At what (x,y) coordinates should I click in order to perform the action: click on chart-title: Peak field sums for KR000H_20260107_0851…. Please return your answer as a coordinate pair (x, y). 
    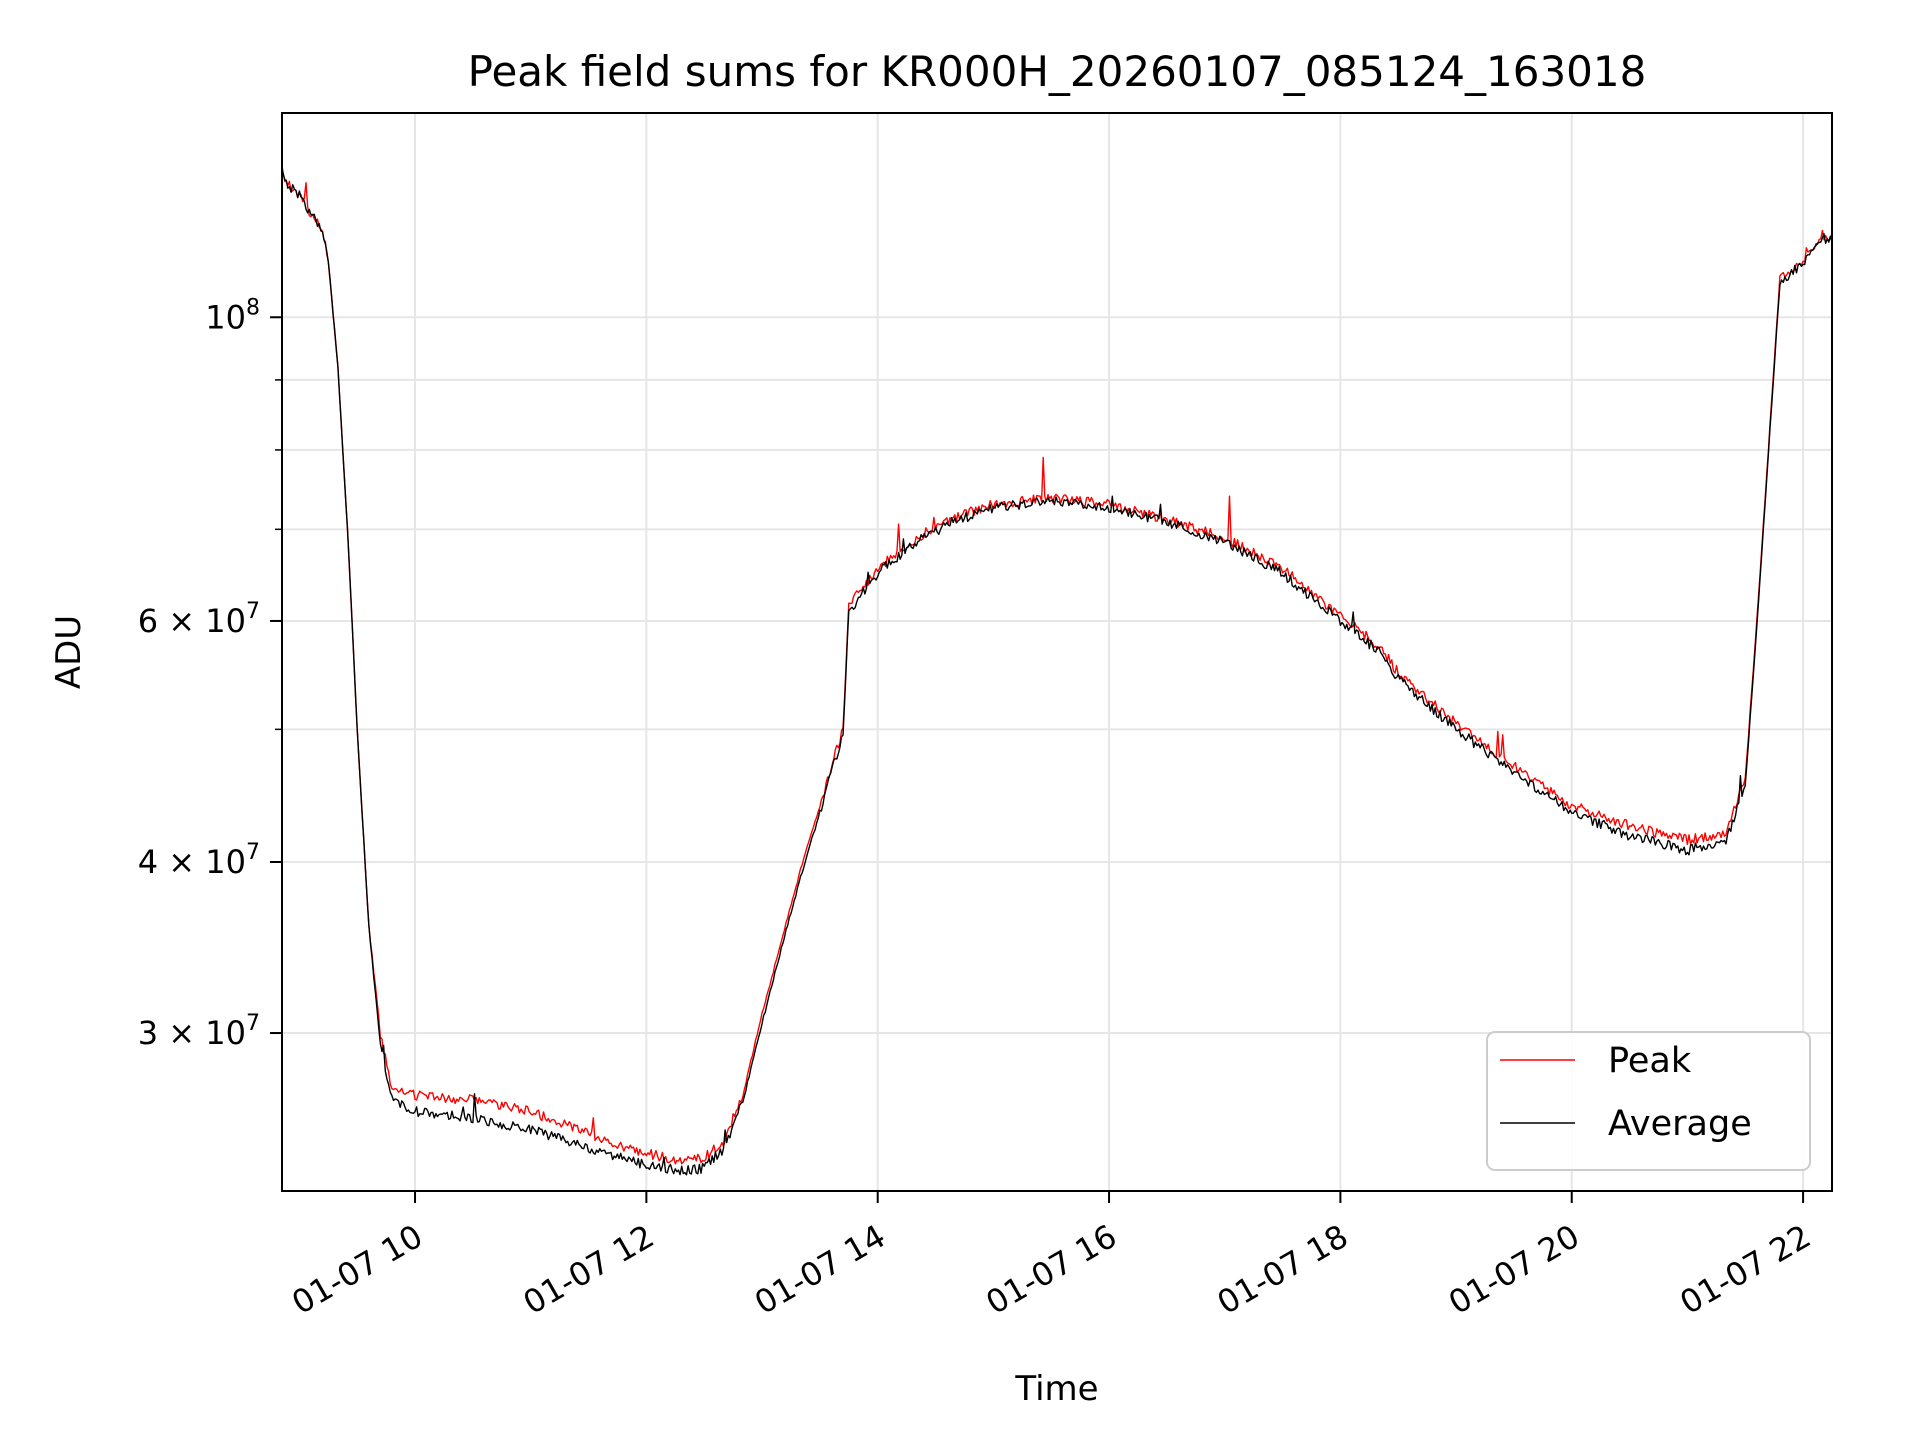
    Looking at the image, I should click on (1057, 71).